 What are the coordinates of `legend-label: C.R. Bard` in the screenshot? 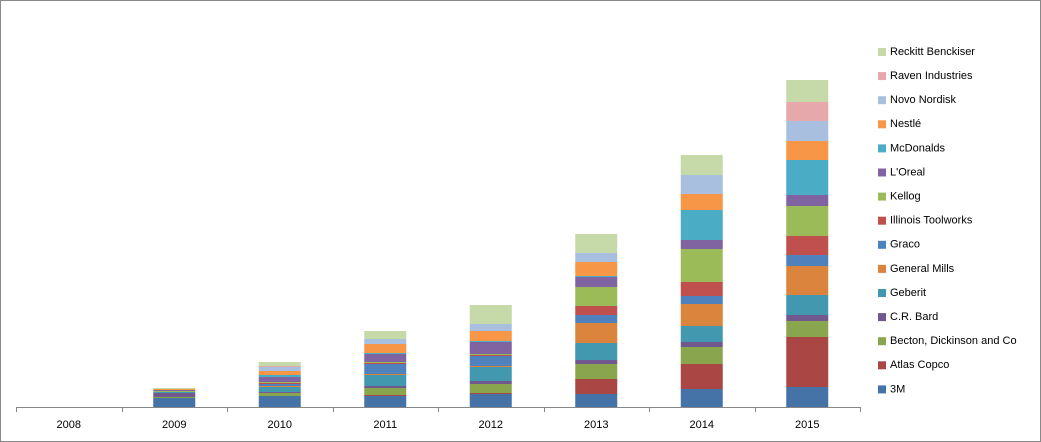 It's located at (914, 317).